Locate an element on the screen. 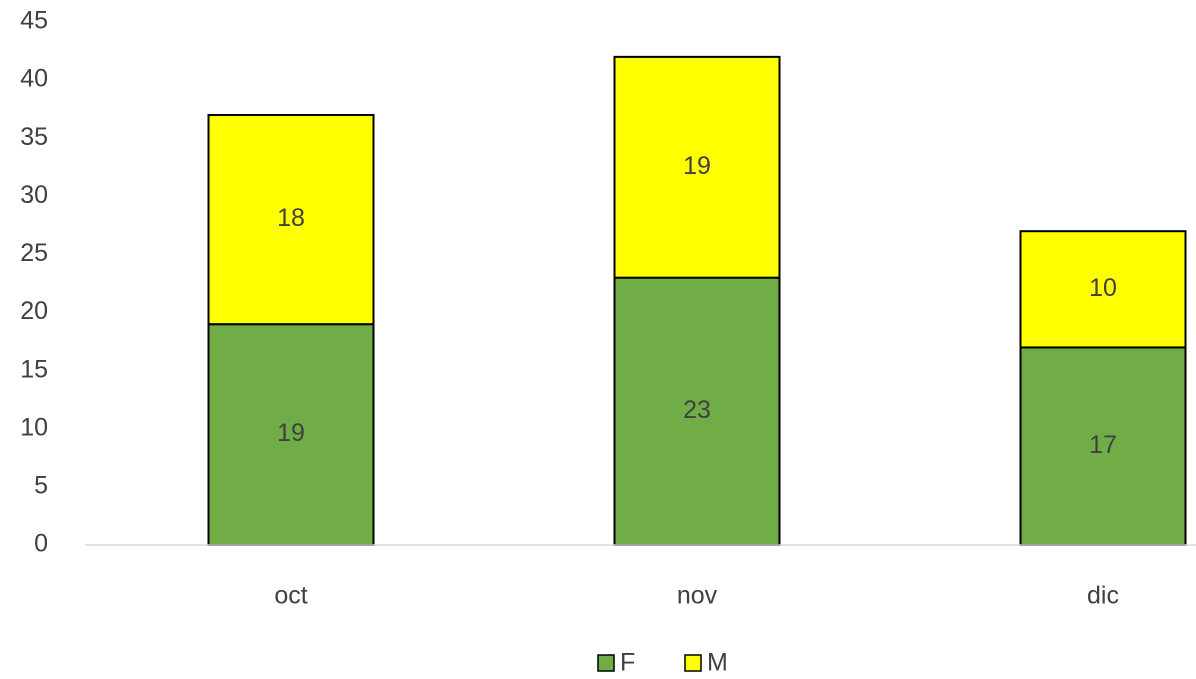 This screenshot has height=679, width=1196. y-tick-label: 5 is located at coordinates (41, 485).